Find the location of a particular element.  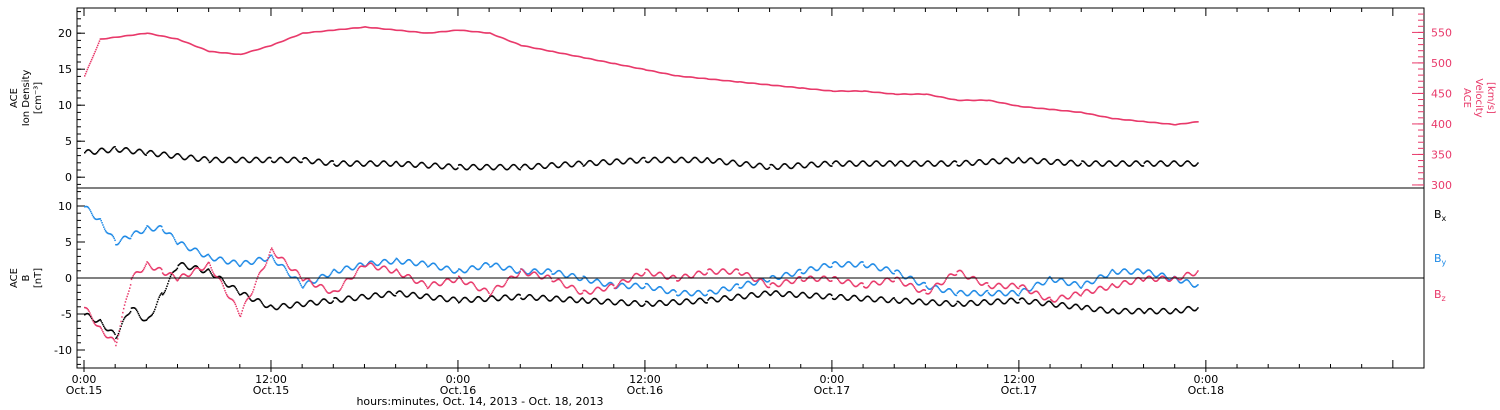

x-tick-time: 0:00 is located at coordinates (1206, 379).